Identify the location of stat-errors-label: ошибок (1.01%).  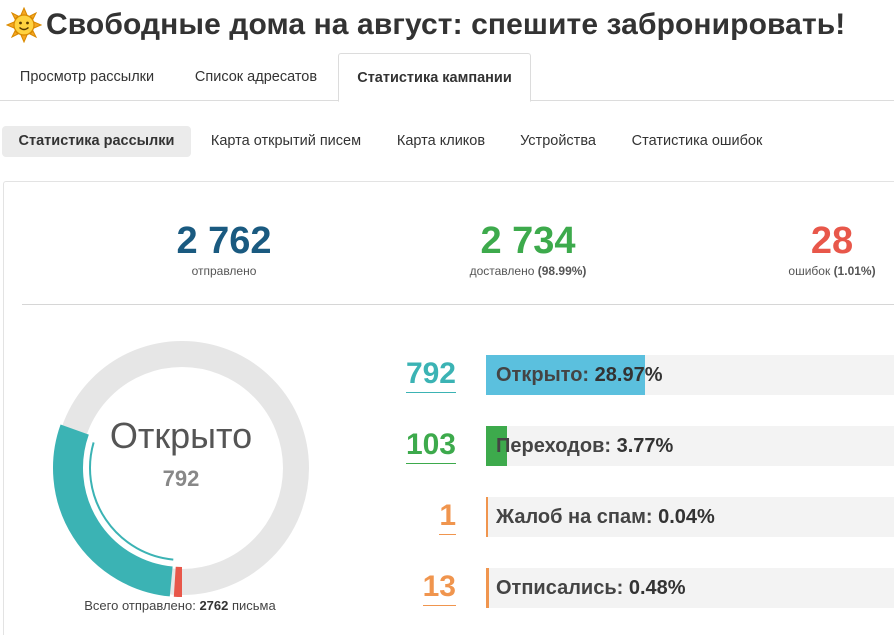
(832, 271).